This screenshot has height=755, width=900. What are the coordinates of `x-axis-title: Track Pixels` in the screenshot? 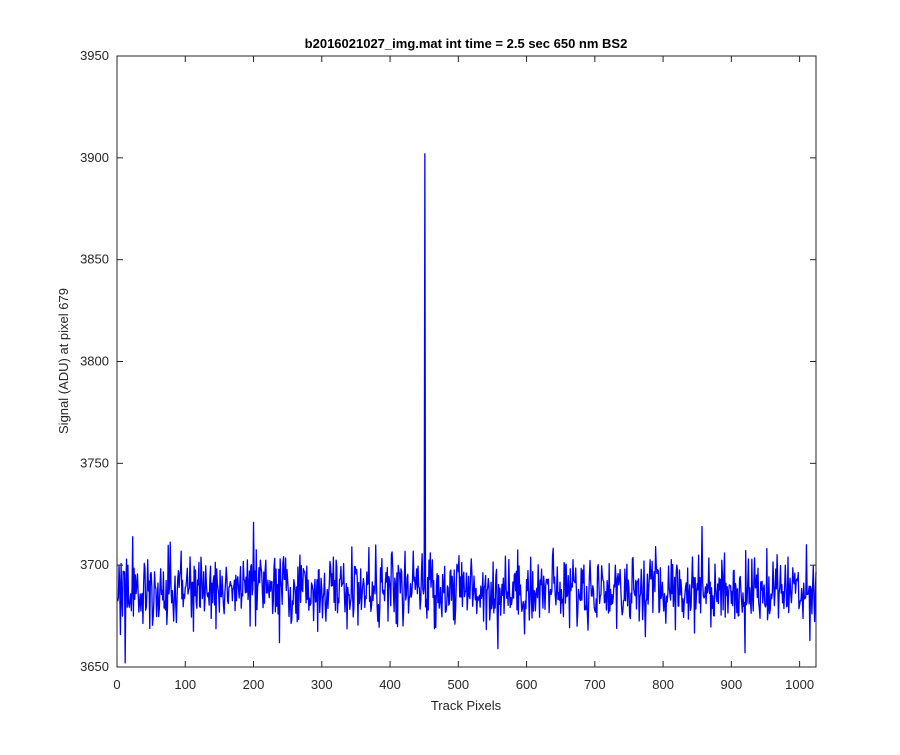 It's located at (466, 705).